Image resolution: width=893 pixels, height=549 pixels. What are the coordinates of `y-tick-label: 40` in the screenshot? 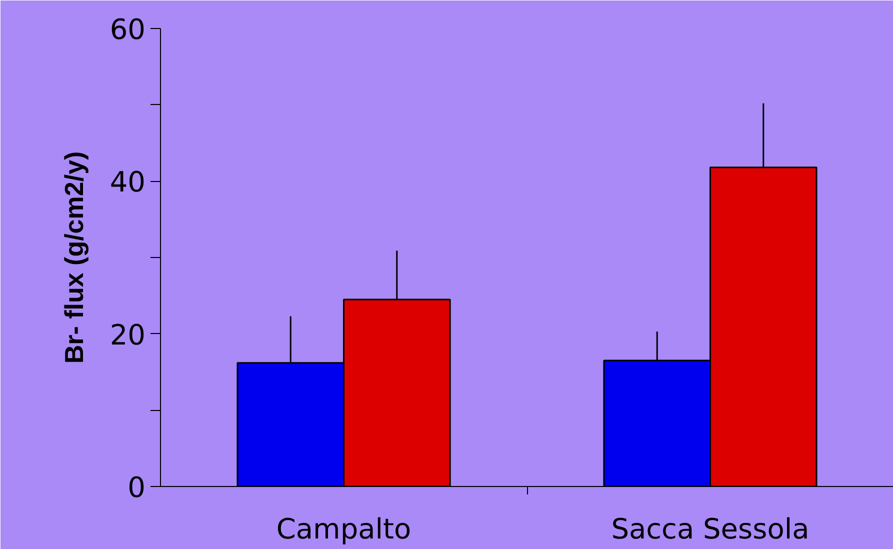 It's located at (128, 182).